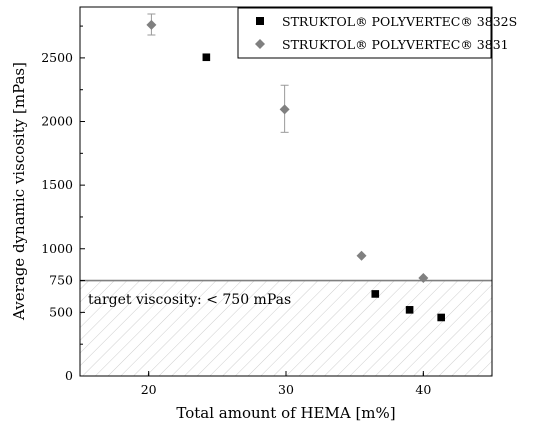 Image resolution: width=550 pixels, height=431 pixels. Describe the element at coordinates (69, 375) in the screenshot. I see `y-tick-label: 0` at that location.